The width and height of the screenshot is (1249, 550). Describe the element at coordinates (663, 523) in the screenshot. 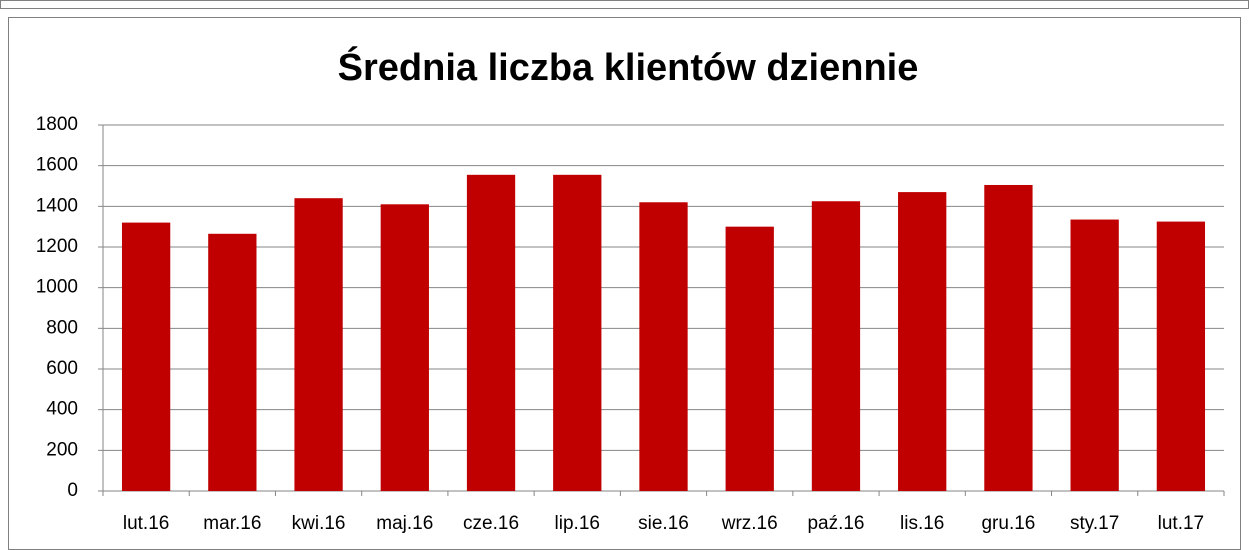

I see `x-tick-label: sie.16` at that location.